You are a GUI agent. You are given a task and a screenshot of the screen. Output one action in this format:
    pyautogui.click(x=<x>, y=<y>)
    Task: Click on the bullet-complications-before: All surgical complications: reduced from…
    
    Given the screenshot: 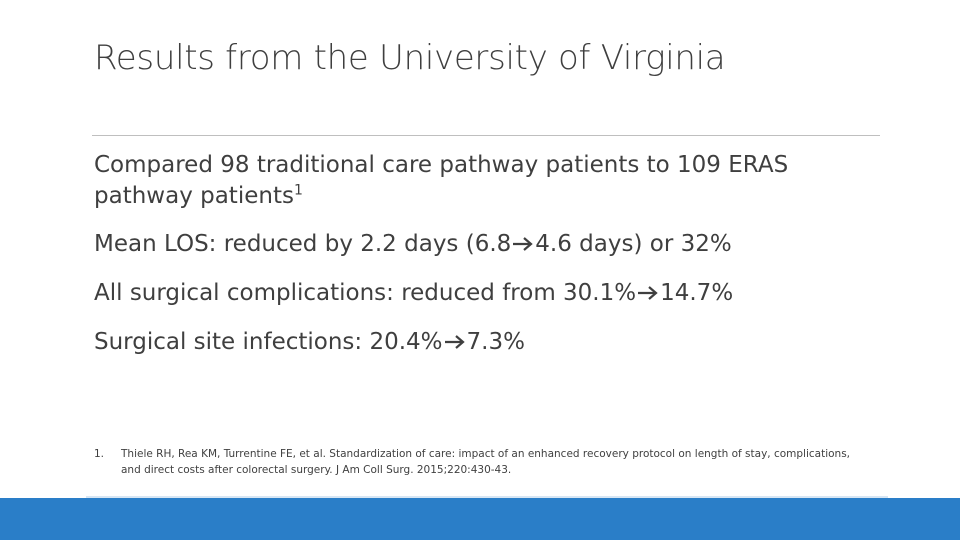 What is the action you would take?
    pyautogui.click(x=365, y=293)
    